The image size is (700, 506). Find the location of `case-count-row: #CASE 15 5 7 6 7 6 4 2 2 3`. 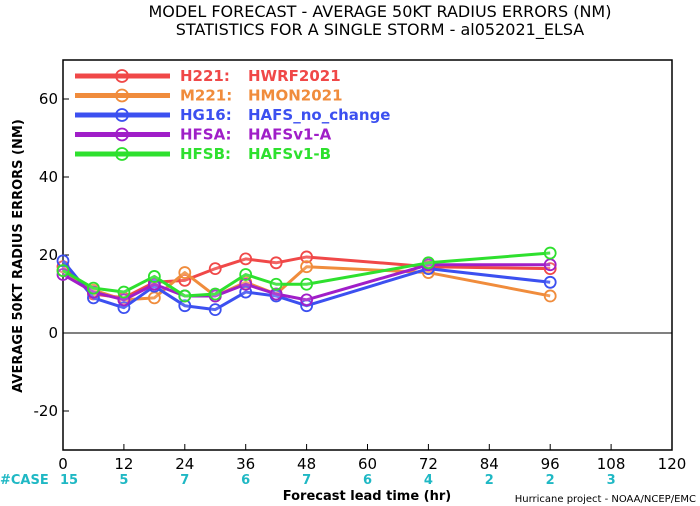

case-count-row: #CASE 15 5 7 6 7 6 4 2 2 3 is located at coordinates (308, 480).